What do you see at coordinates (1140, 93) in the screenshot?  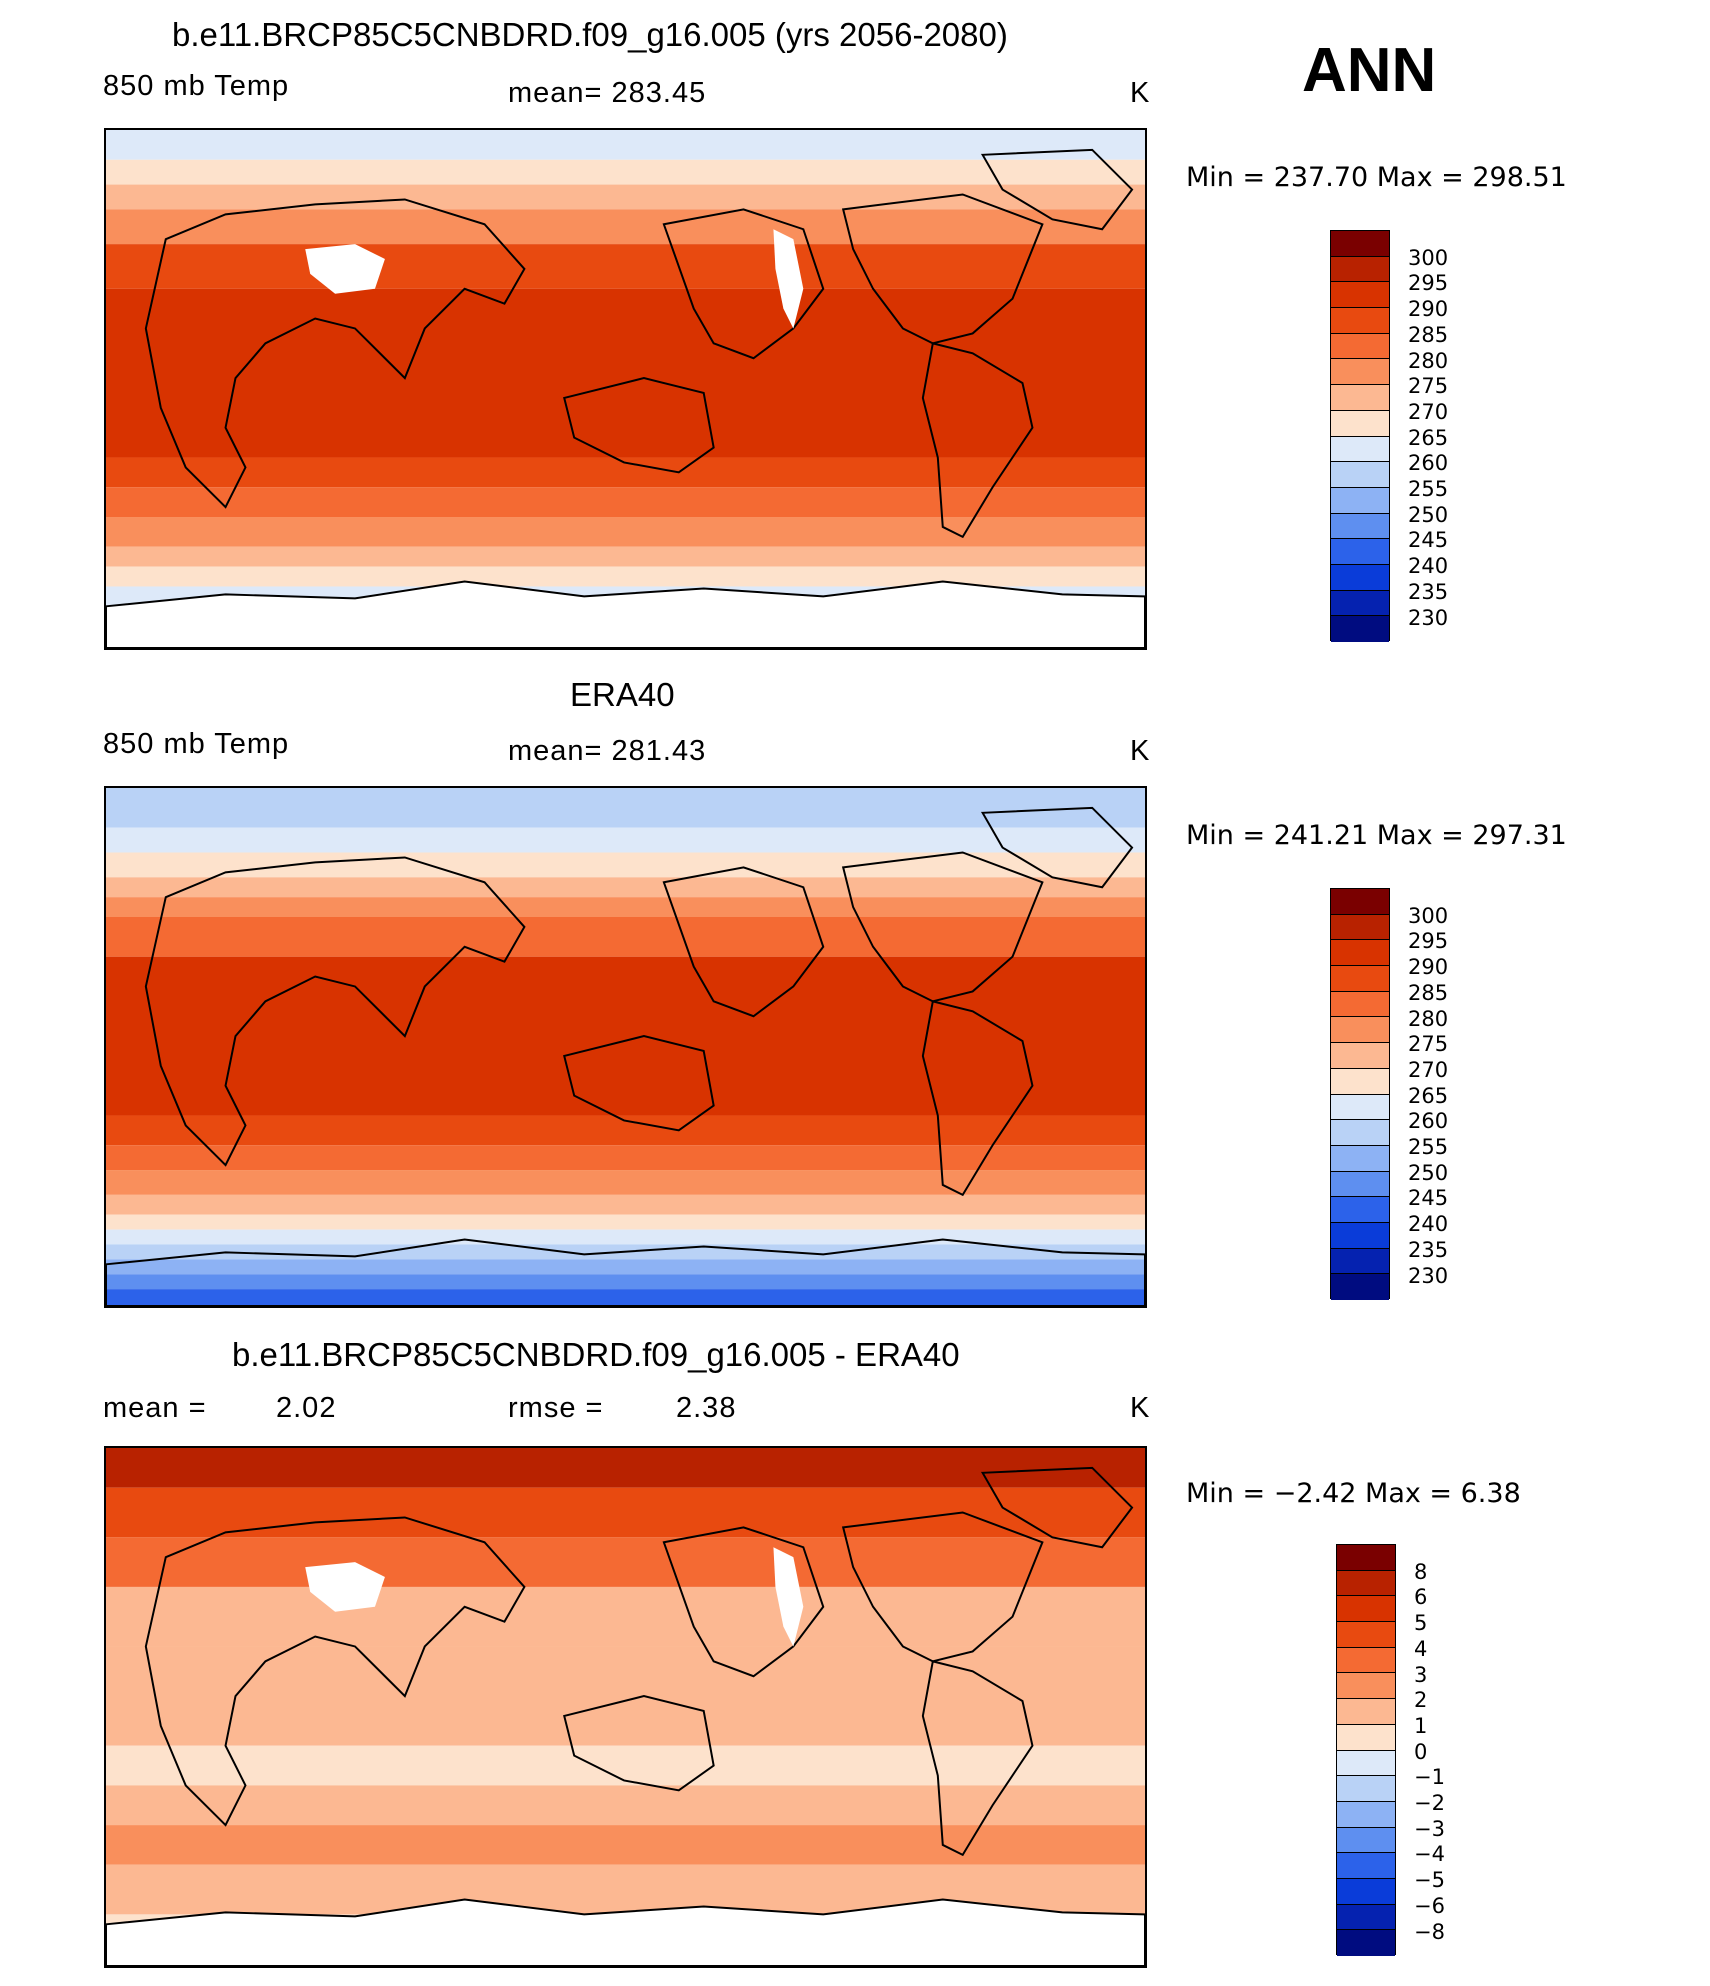 I see `panel-1-units: K` at bounding box center [1140, 93].